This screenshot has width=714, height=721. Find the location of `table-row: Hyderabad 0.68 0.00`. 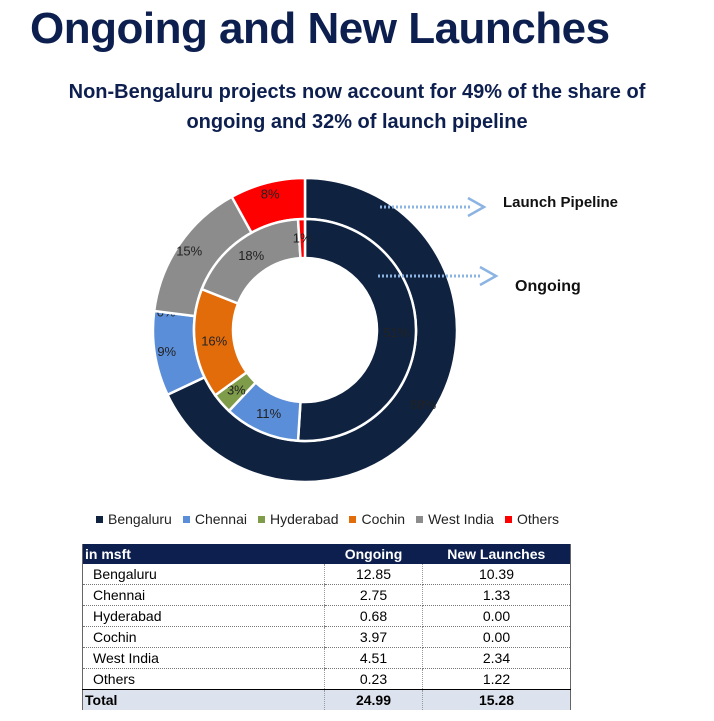

table-row: Hyderabad 0.68 0.00 is located at coordinates (326, 616).